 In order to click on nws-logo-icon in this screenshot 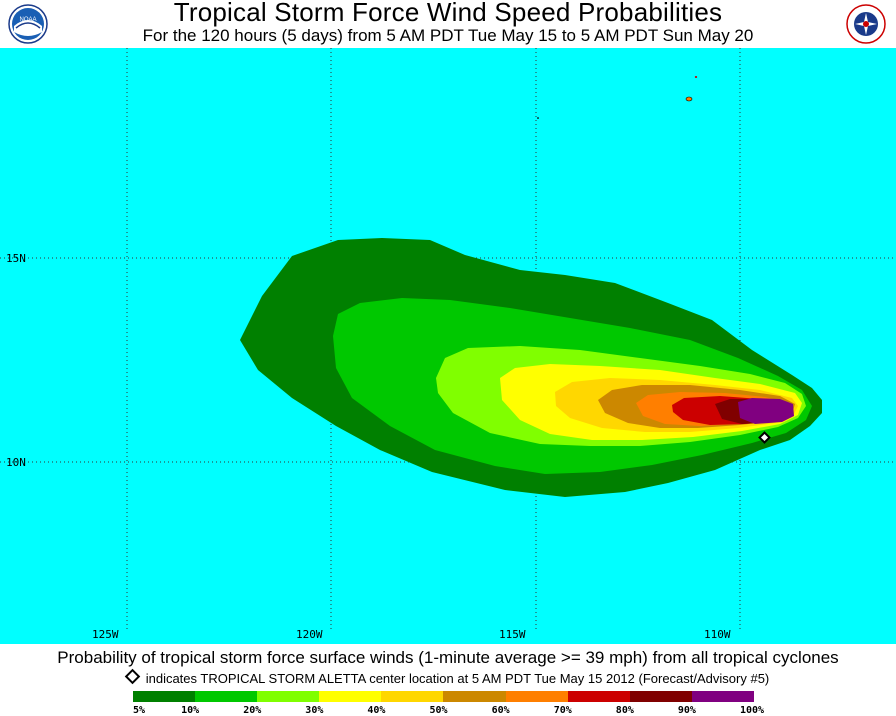, I will do `click(866, 24)`.